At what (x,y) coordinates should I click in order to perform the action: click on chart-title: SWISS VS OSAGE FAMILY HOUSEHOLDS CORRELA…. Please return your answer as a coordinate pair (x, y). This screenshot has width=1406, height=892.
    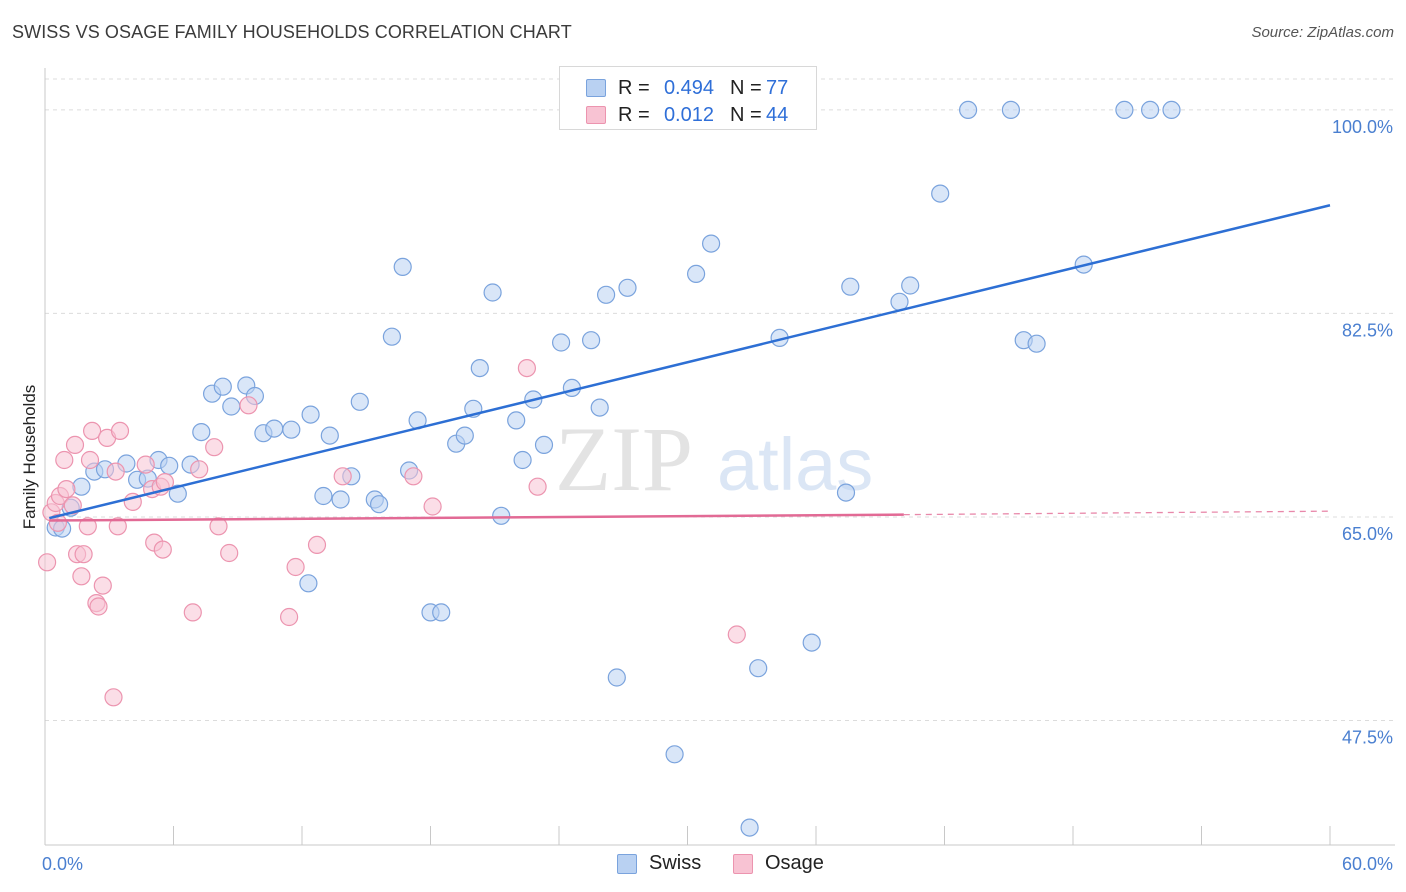
    Looking at the image, I should click on (292, 32).